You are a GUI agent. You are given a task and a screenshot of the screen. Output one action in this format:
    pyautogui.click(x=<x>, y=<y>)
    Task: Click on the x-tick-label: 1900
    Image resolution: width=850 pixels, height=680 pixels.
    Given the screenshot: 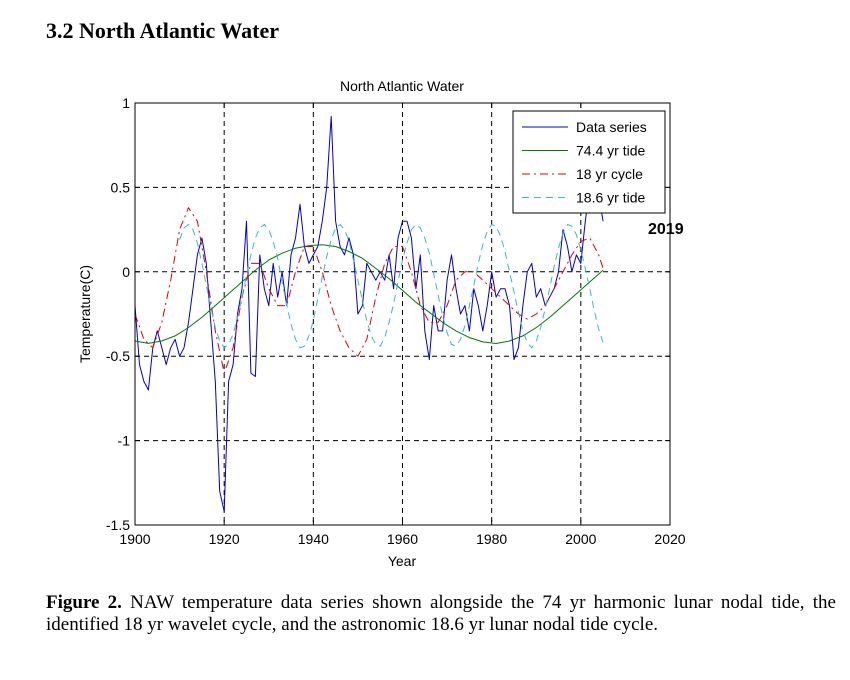 What is the action you would take?
    pyautogui.click(x=134, y=539)
    